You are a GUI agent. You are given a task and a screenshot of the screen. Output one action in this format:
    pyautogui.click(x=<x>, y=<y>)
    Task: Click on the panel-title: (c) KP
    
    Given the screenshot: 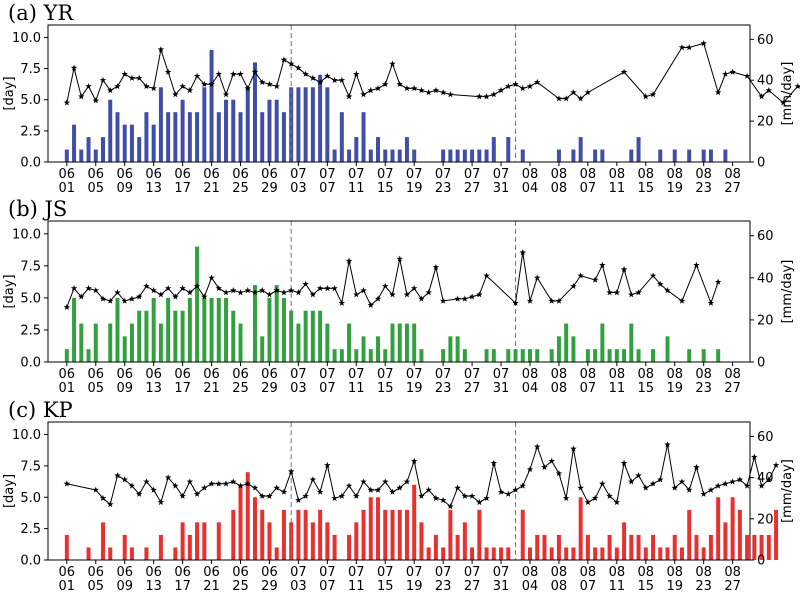 What is the action you would take?
    pyautogui.click(x=40, y=410)
    